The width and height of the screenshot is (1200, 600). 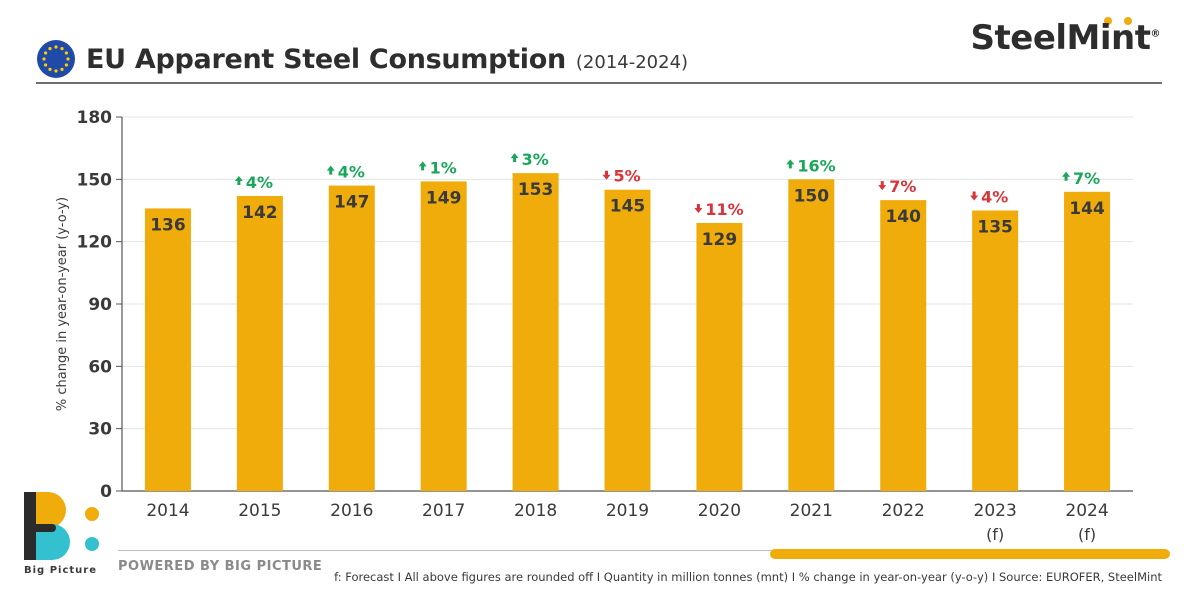 What do you see at coordinates (903, 217) in the screenshot?
I see `data-label: 140` at bounding box center [903, 217].